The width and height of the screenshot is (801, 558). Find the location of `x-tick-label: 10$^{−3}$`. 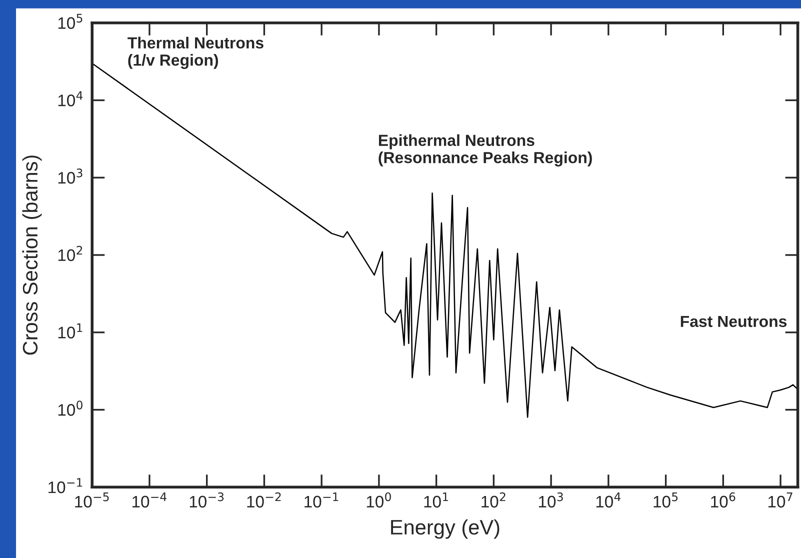

x-tick-label: 10$^{−3}$ is located at coordinates (207, 500).